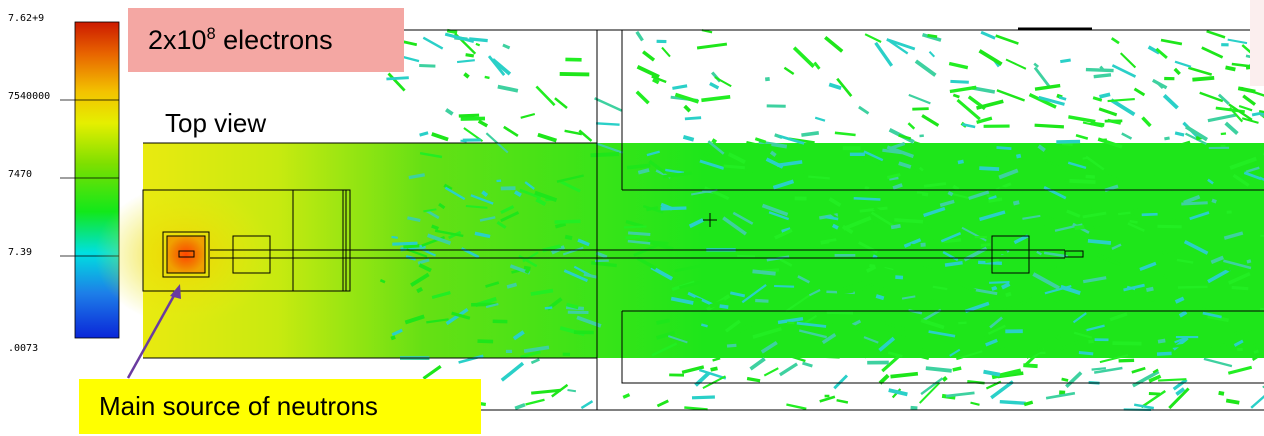  Describe the element at coordinates (211, 34) in the screenshot. I see `electron-count-exponent: 8` at that location.